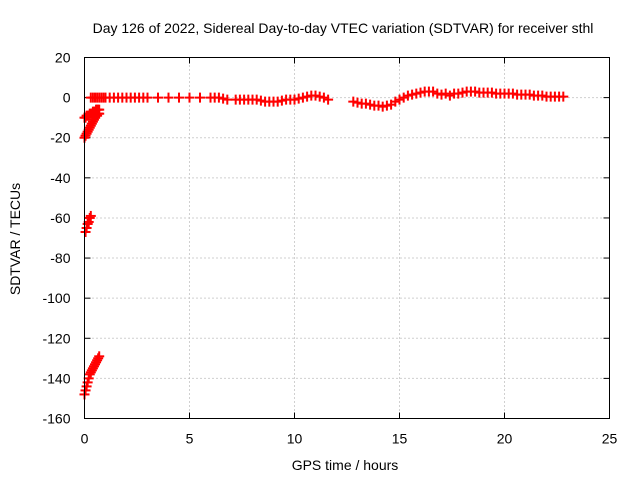  What do you see at coordinates (56, 298) in the screenshot?
I see `y-tick-label: -100` at bounding box center [56, 298].